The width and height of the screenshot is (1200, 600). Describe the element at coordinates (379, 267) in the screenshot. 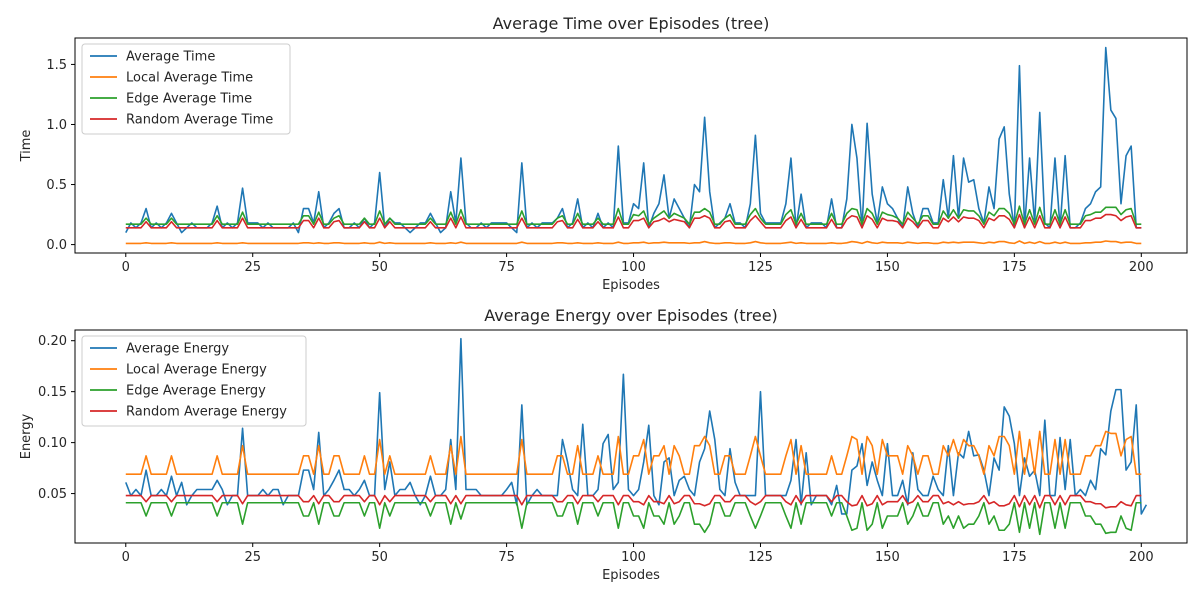

I see `time-xtick-label: 50` at that location.